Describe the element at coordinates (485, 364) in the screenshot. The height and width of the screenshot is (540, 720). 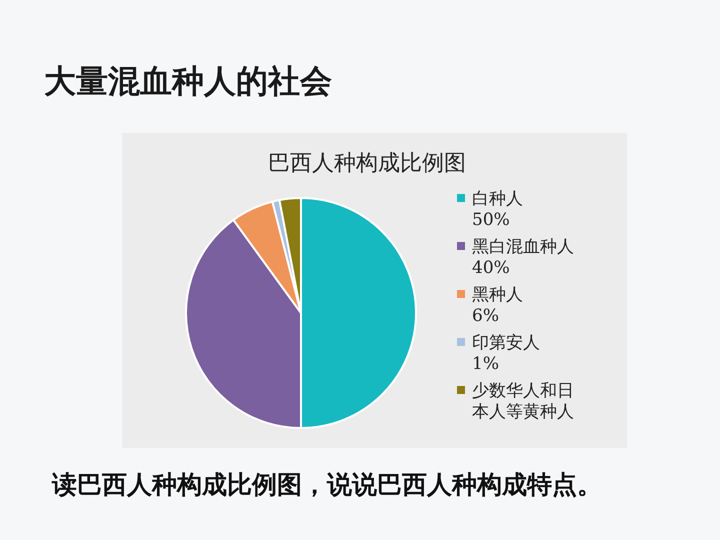
I see `data-label: 1%` at that location.